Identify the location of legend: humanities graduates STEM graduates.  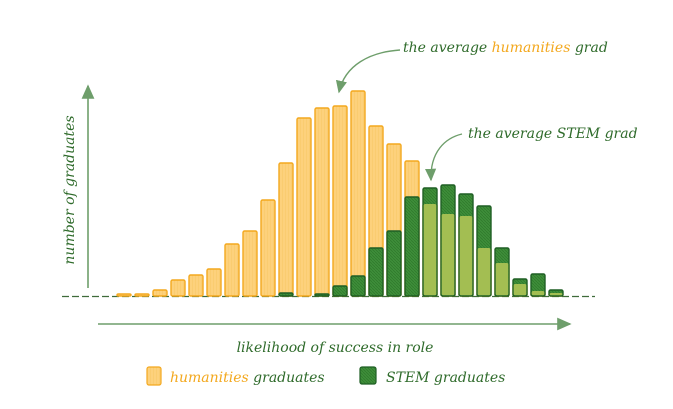
(325, 376).